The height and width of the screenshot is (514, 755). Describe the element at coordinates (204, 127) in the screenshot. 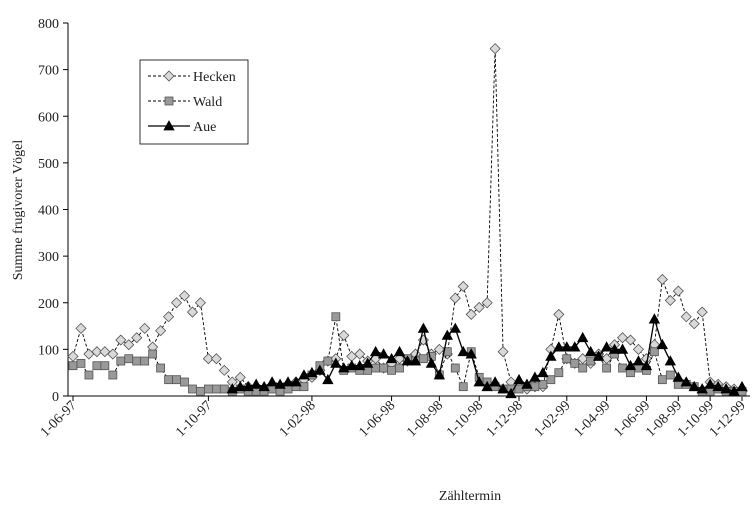

I see `legend-label: Aue` at that location.